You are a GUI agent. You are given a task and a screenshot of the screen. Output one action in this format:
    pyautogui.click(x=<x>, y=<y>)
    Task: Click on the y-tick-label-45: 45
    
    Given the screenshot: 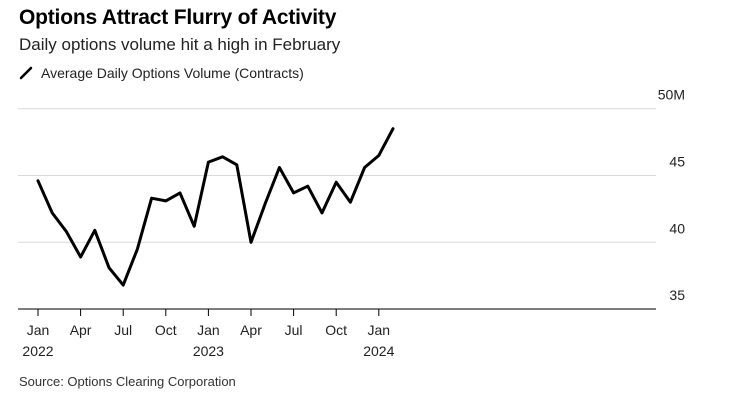 What is the action you would take?
    pyautogui.click(x=677, y=162)
    